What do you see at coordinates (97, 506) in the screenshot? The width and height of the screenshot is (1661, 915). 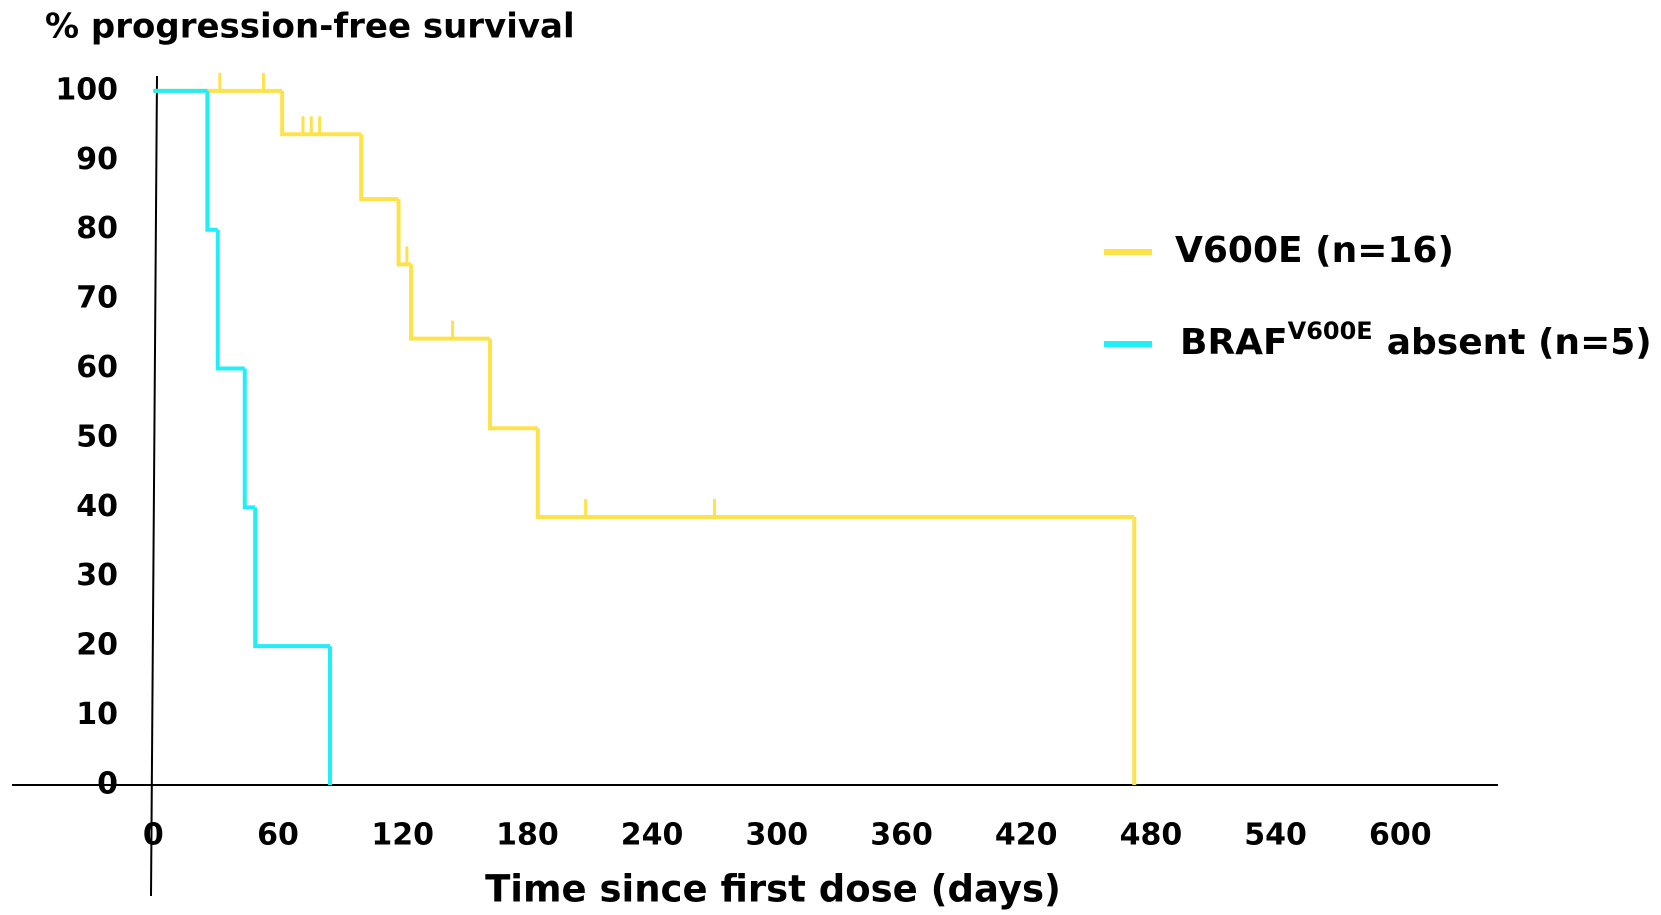 I see `y-tick-label: 40` at bounding box center [97, 506].